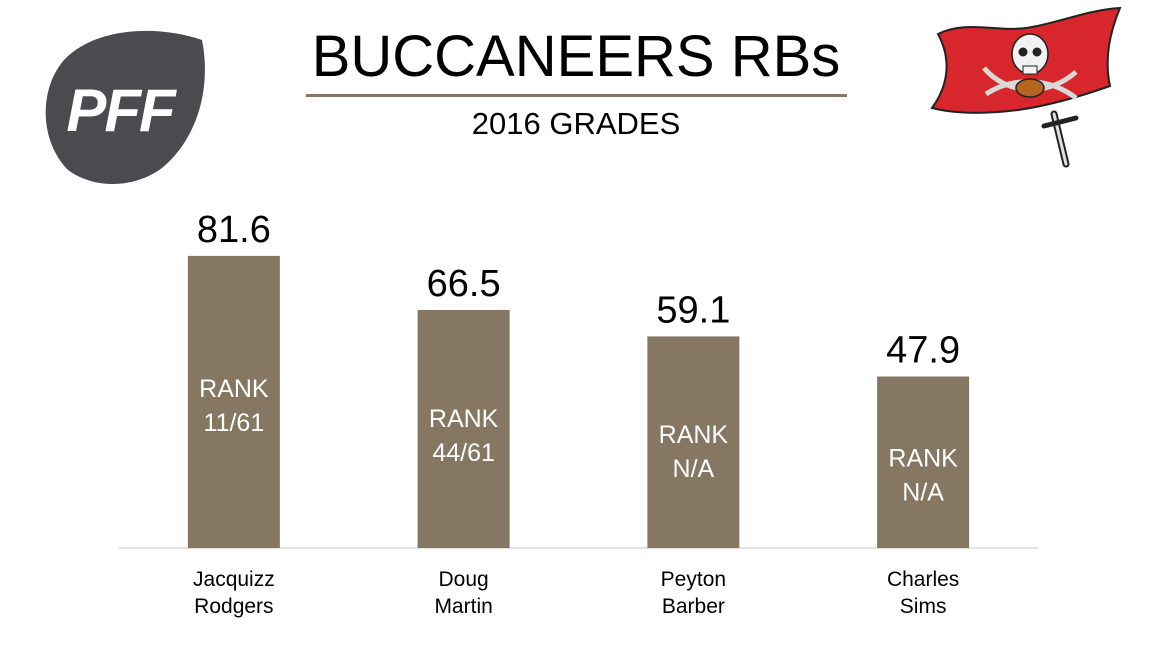 This screenshot has width=1152, height=648. Describe the element at coordinates (1030, 54) in the screenshot. I see `skull-icon` at that location.